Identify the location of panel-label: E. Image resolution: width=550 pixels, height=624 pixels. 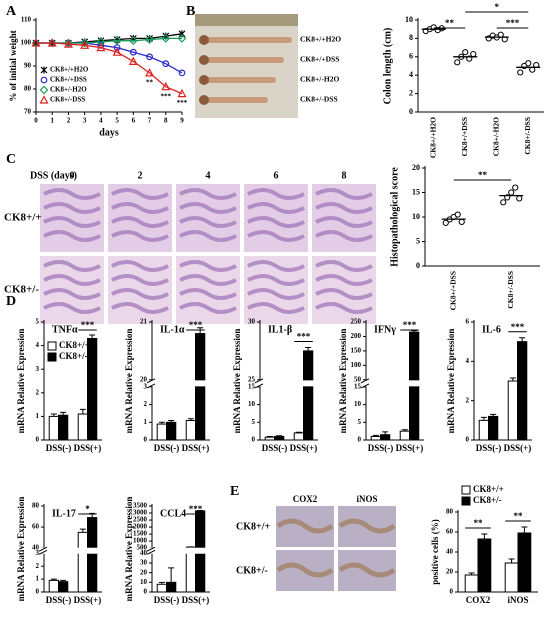
(234, 491).